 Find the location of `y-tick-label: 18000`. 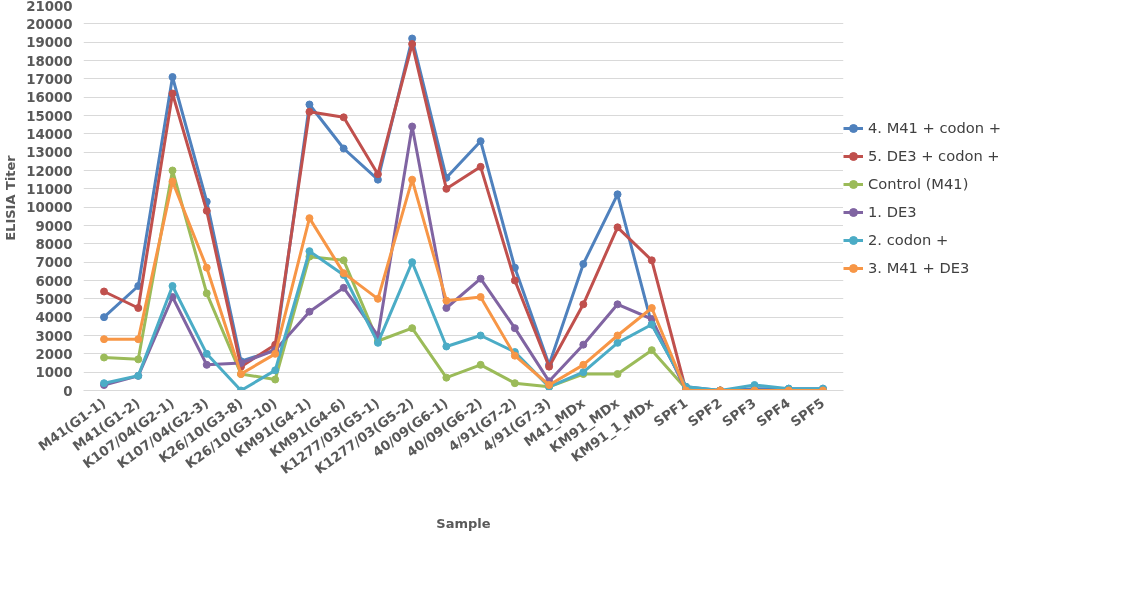

y-tick-label: 18000 is located at coordinates (49, 61).